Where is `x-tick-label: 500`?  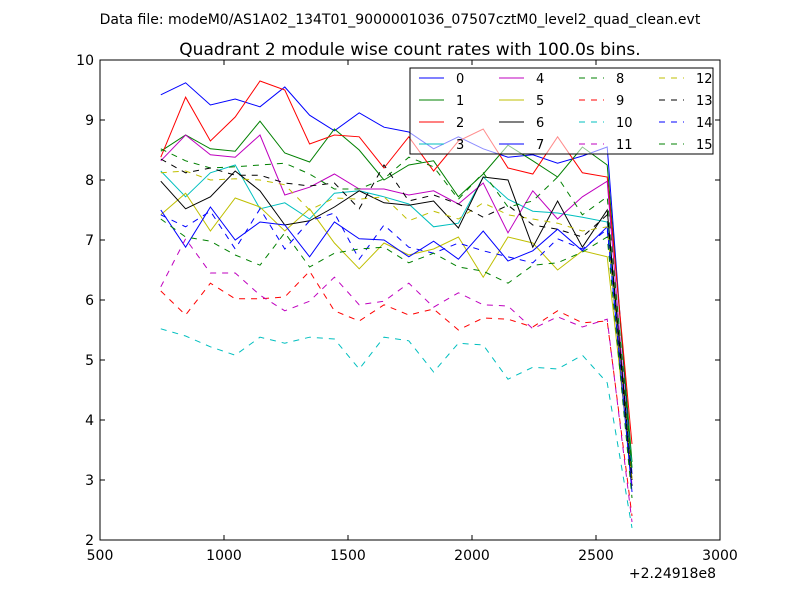 x-tick-label: 500 is located at coordinates (100, 556).